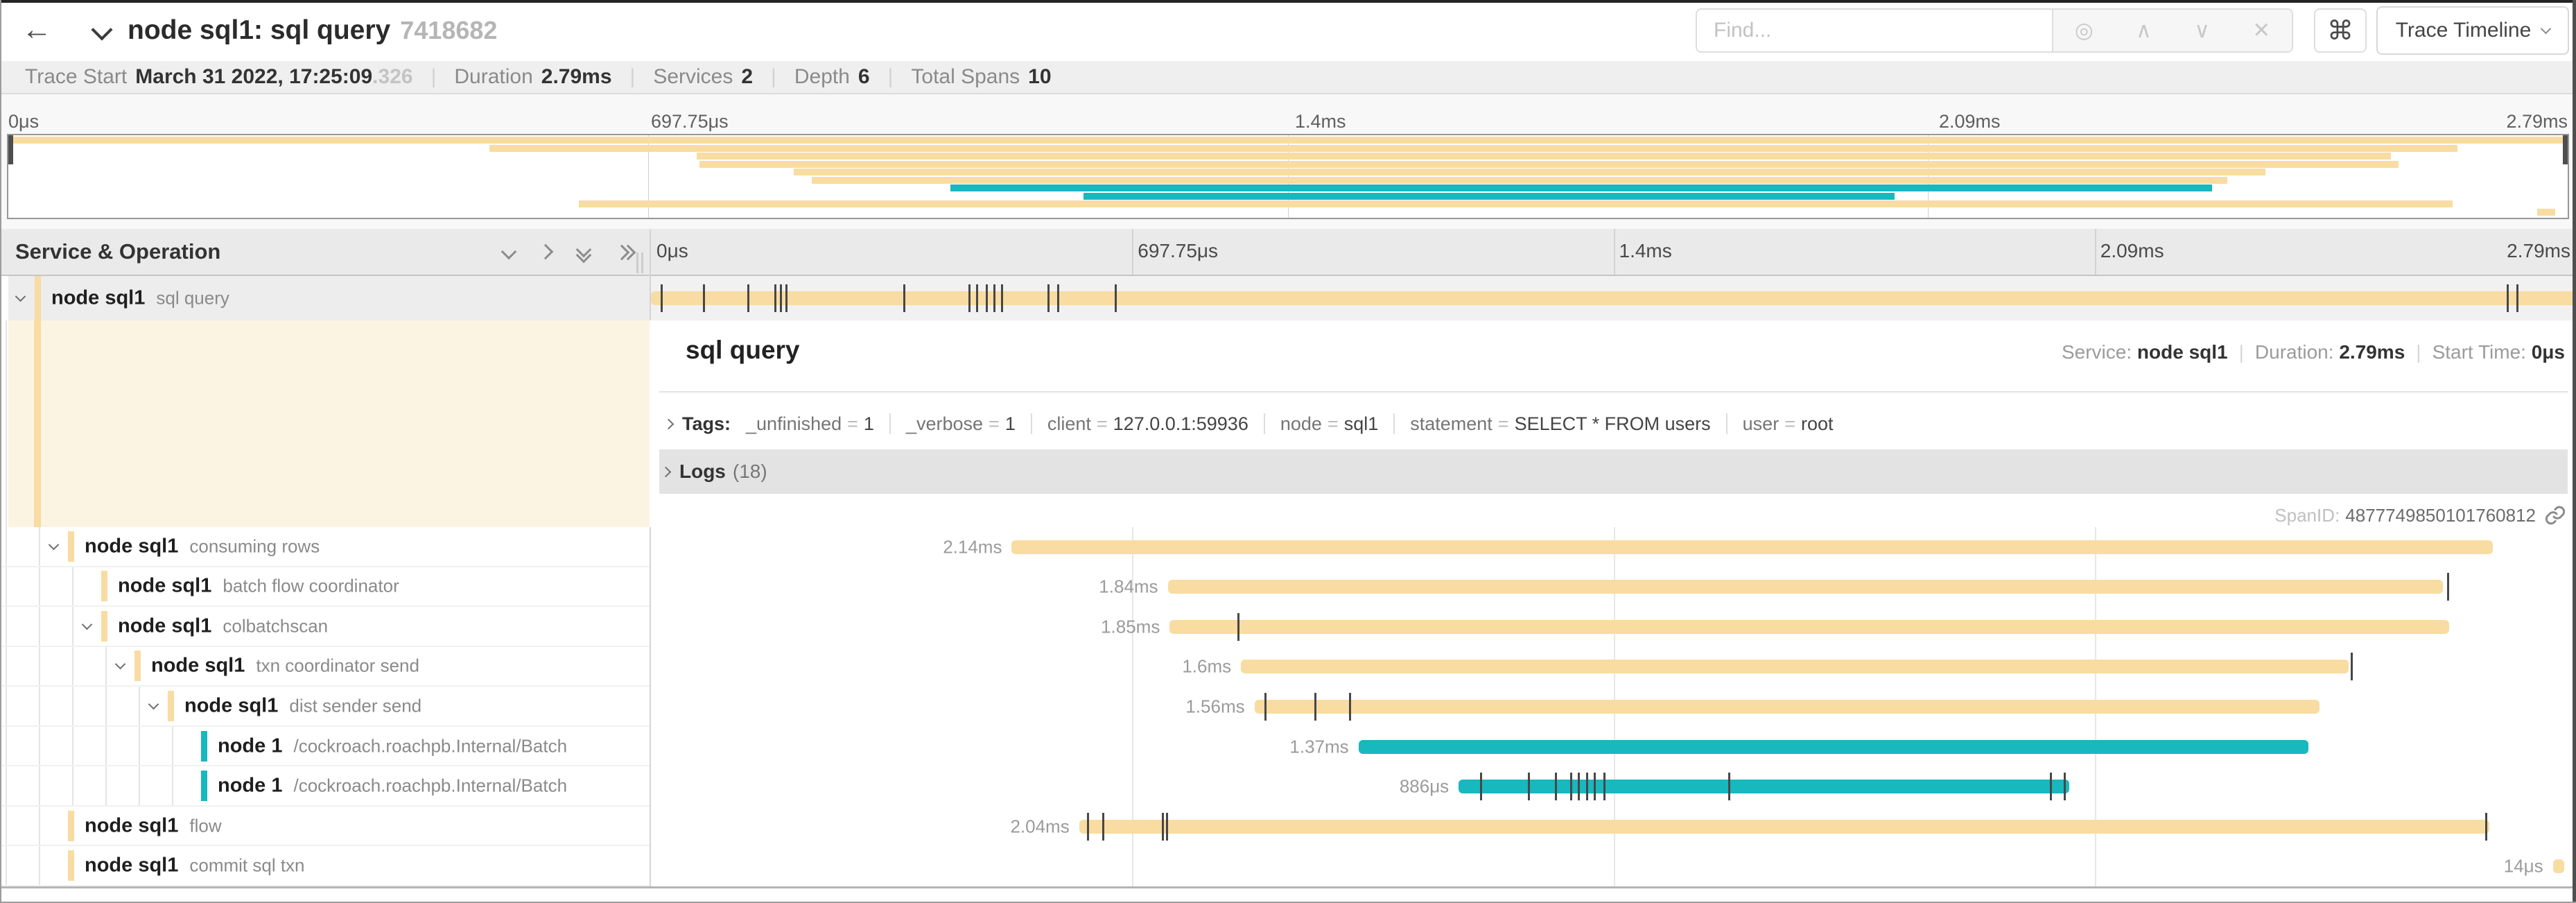  Describe the element at coordinates (1424, 786) in the screenshot. I see `span-duration-label: 886μs` at that location.